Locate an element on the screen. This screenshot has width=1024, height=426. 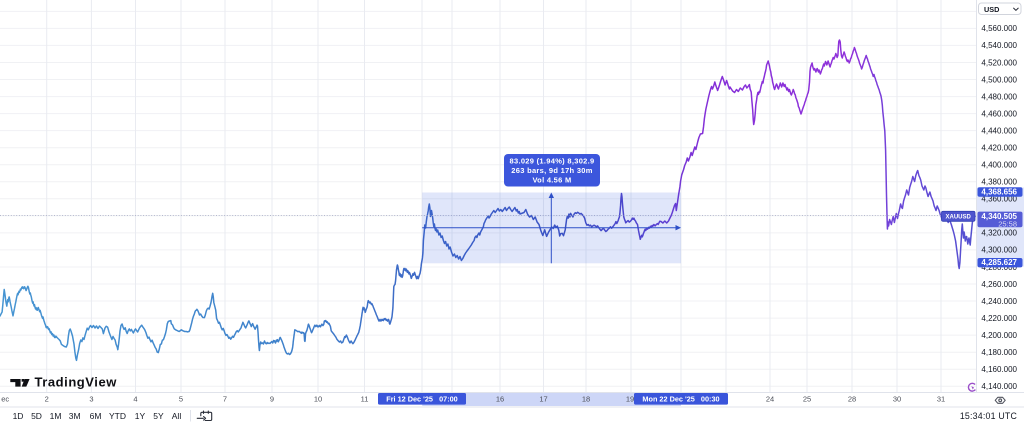
svg-text: 4,380.000 is located at coordinates (999, 182).